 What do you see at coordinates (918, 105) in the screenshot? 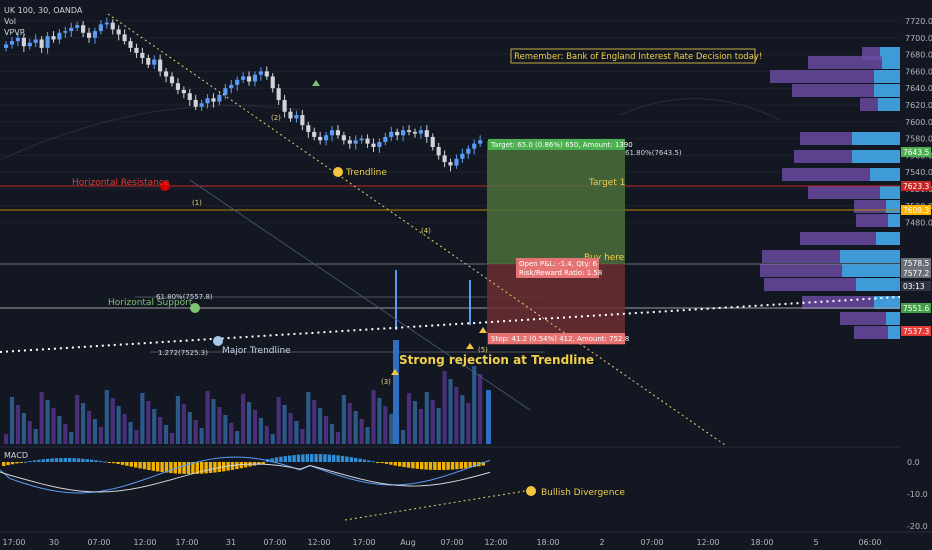
I see `price-tick-label: 7620.0` at bounding box center [918, 105].